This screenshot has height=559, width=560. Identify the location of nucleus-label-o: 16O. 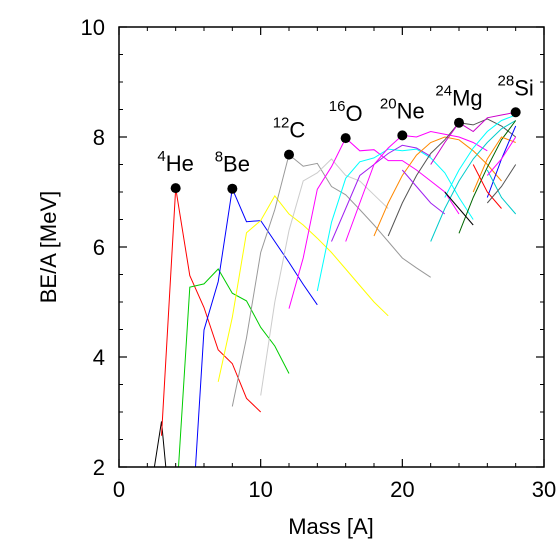
(346, 112).